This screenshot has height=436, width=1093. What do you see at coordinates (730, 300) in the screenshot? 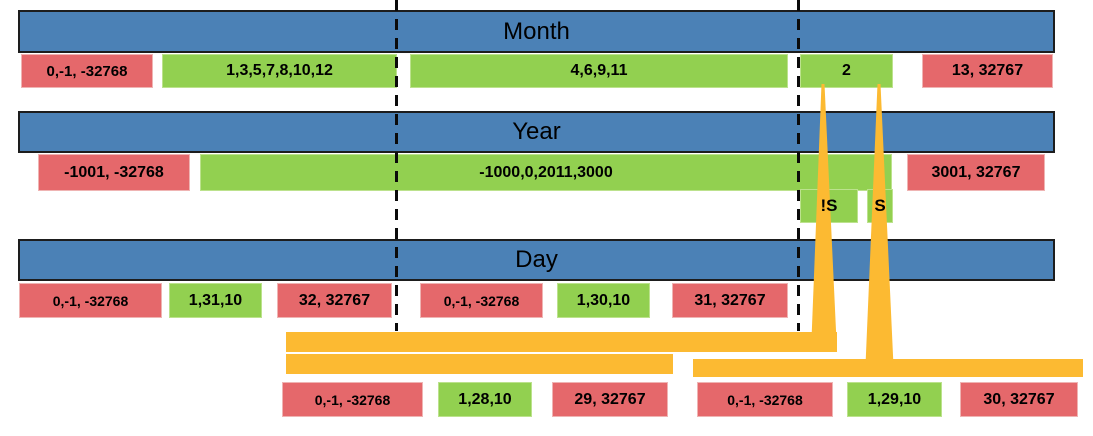
I see `day30-class-invalid-high: 31, 32767` at bounding box center [730, 300].